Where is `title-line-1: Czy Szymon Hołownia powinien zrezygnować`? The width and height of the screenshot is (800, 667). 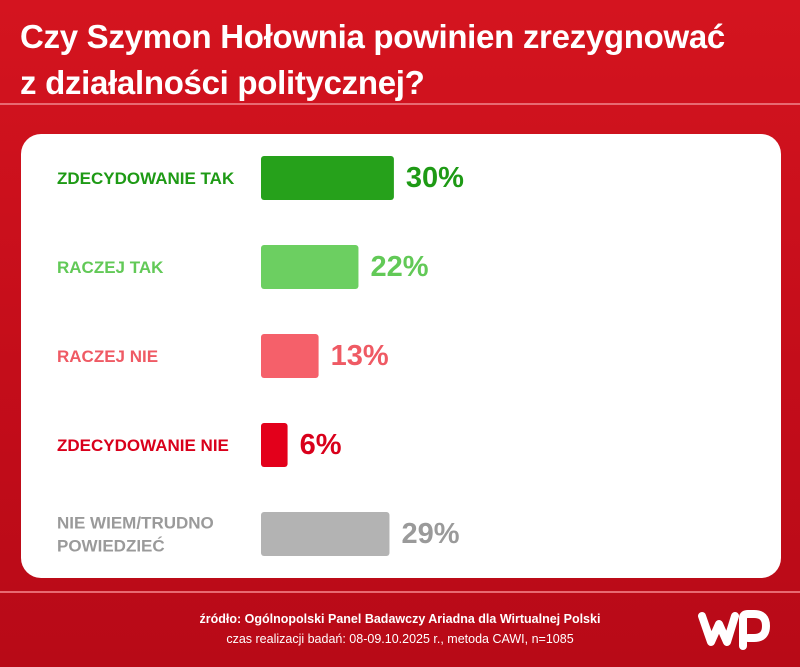 title-line-1: Czy Szymon Hołownia powinien zrezygnować is located at coordinates (372, 36).